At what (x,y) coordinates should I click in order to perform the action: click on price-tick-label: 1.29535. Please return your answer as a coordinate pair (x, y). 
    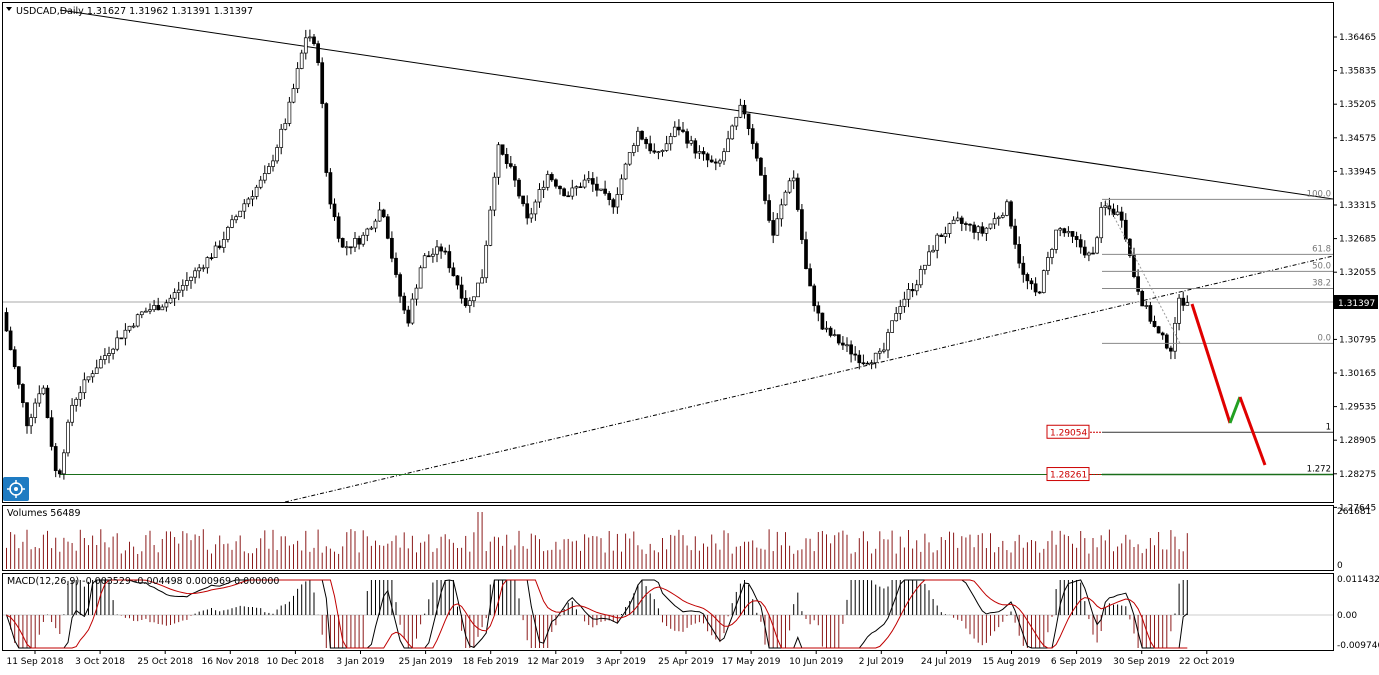
    Looking at the image, I should click on (1357, 408).